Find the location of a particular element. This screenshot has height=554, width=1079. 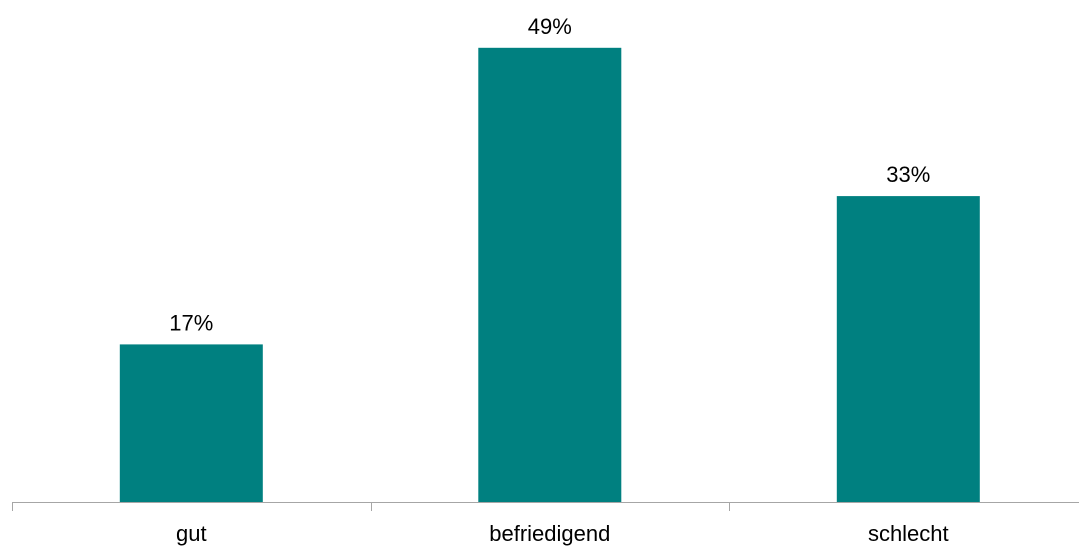

x-tick-label-schlecht: schlecht is located at coordinates (908, 533).